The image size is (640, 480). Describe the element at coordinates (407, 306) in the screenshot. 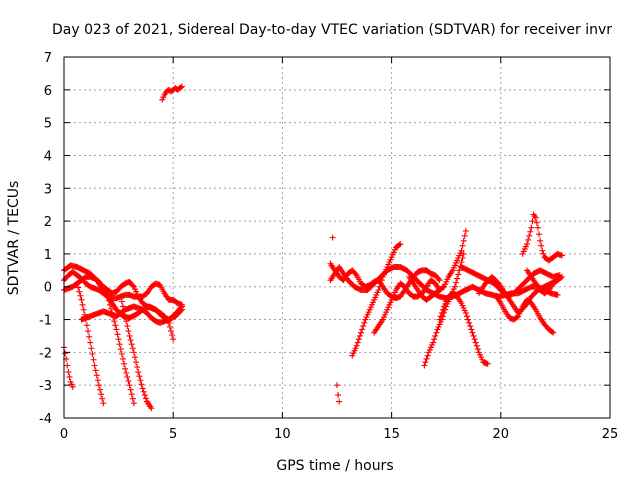

I see `series-arc-m` at that location.